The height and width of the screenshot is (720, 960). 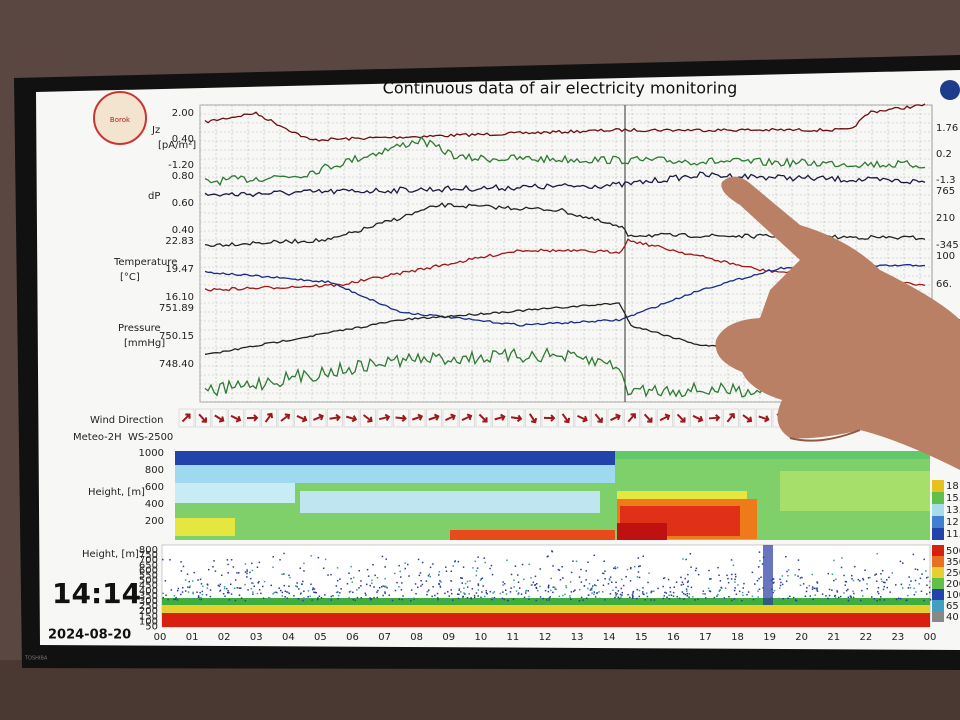 What do you see at coordinates (110, 554) in the screenshot?
I see `lidar-label: Height, [m]` at bounding box center [110, 554].